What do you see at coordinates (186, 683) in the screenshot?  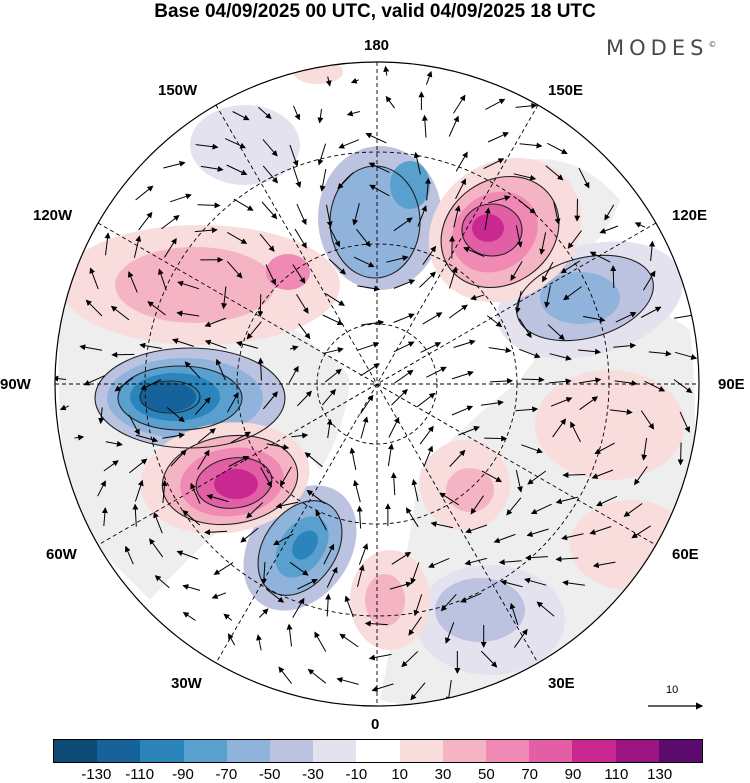 I see `lon-label-30w: 30W` at bounding box center [186, 683].